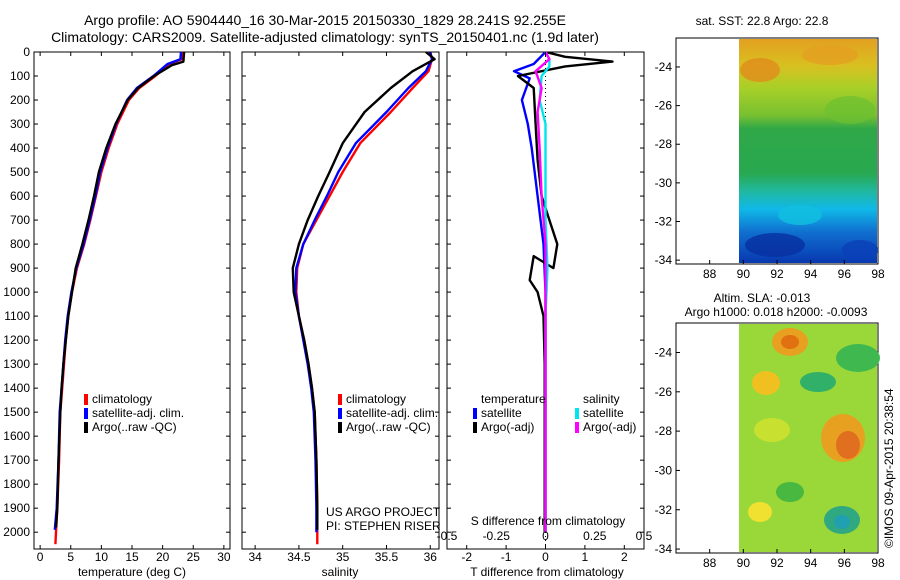  I want to click on legend-label-satellite: satellite-adj. clim., so click(138, 413).